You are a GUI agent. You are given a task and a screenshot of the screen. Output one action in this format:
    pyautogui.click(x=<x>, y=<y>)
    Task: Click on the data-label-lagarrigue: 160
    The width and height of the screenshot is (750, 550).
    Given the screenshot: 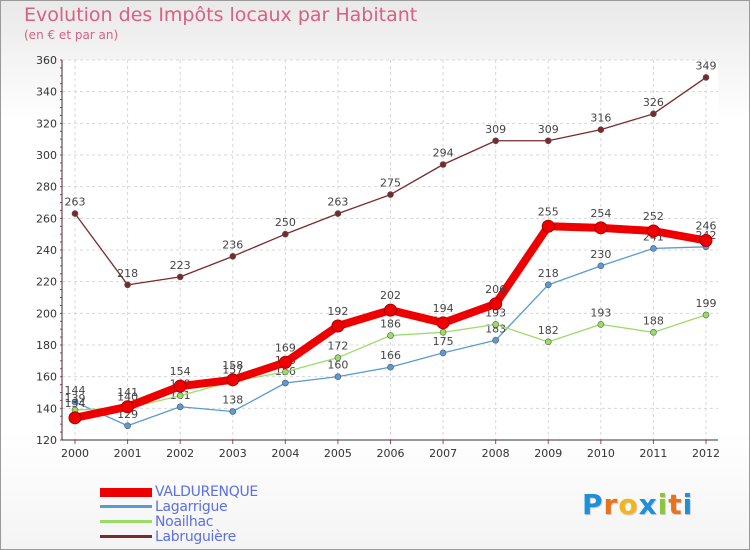 What is the action you would take?
    pyautogui.click(x=337, y=365)
    